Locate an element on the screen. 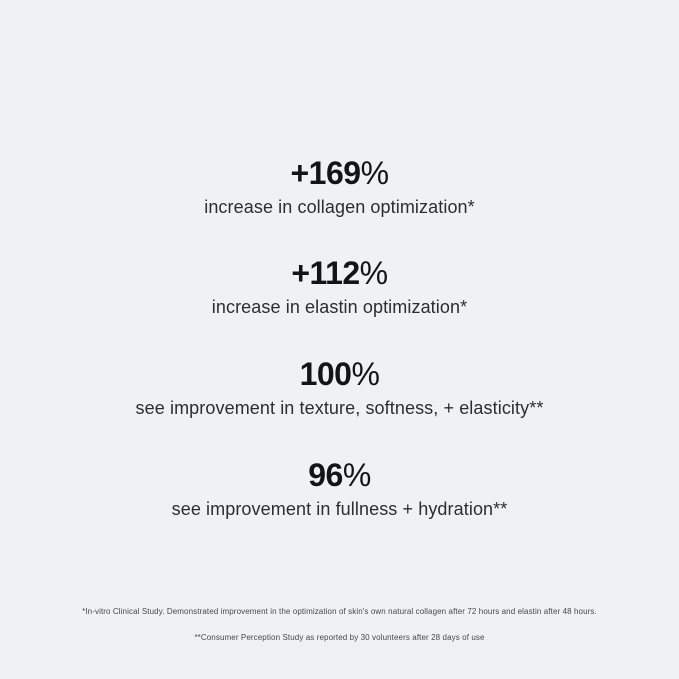  stat-value: +112% is located at coordinates (339, 273).